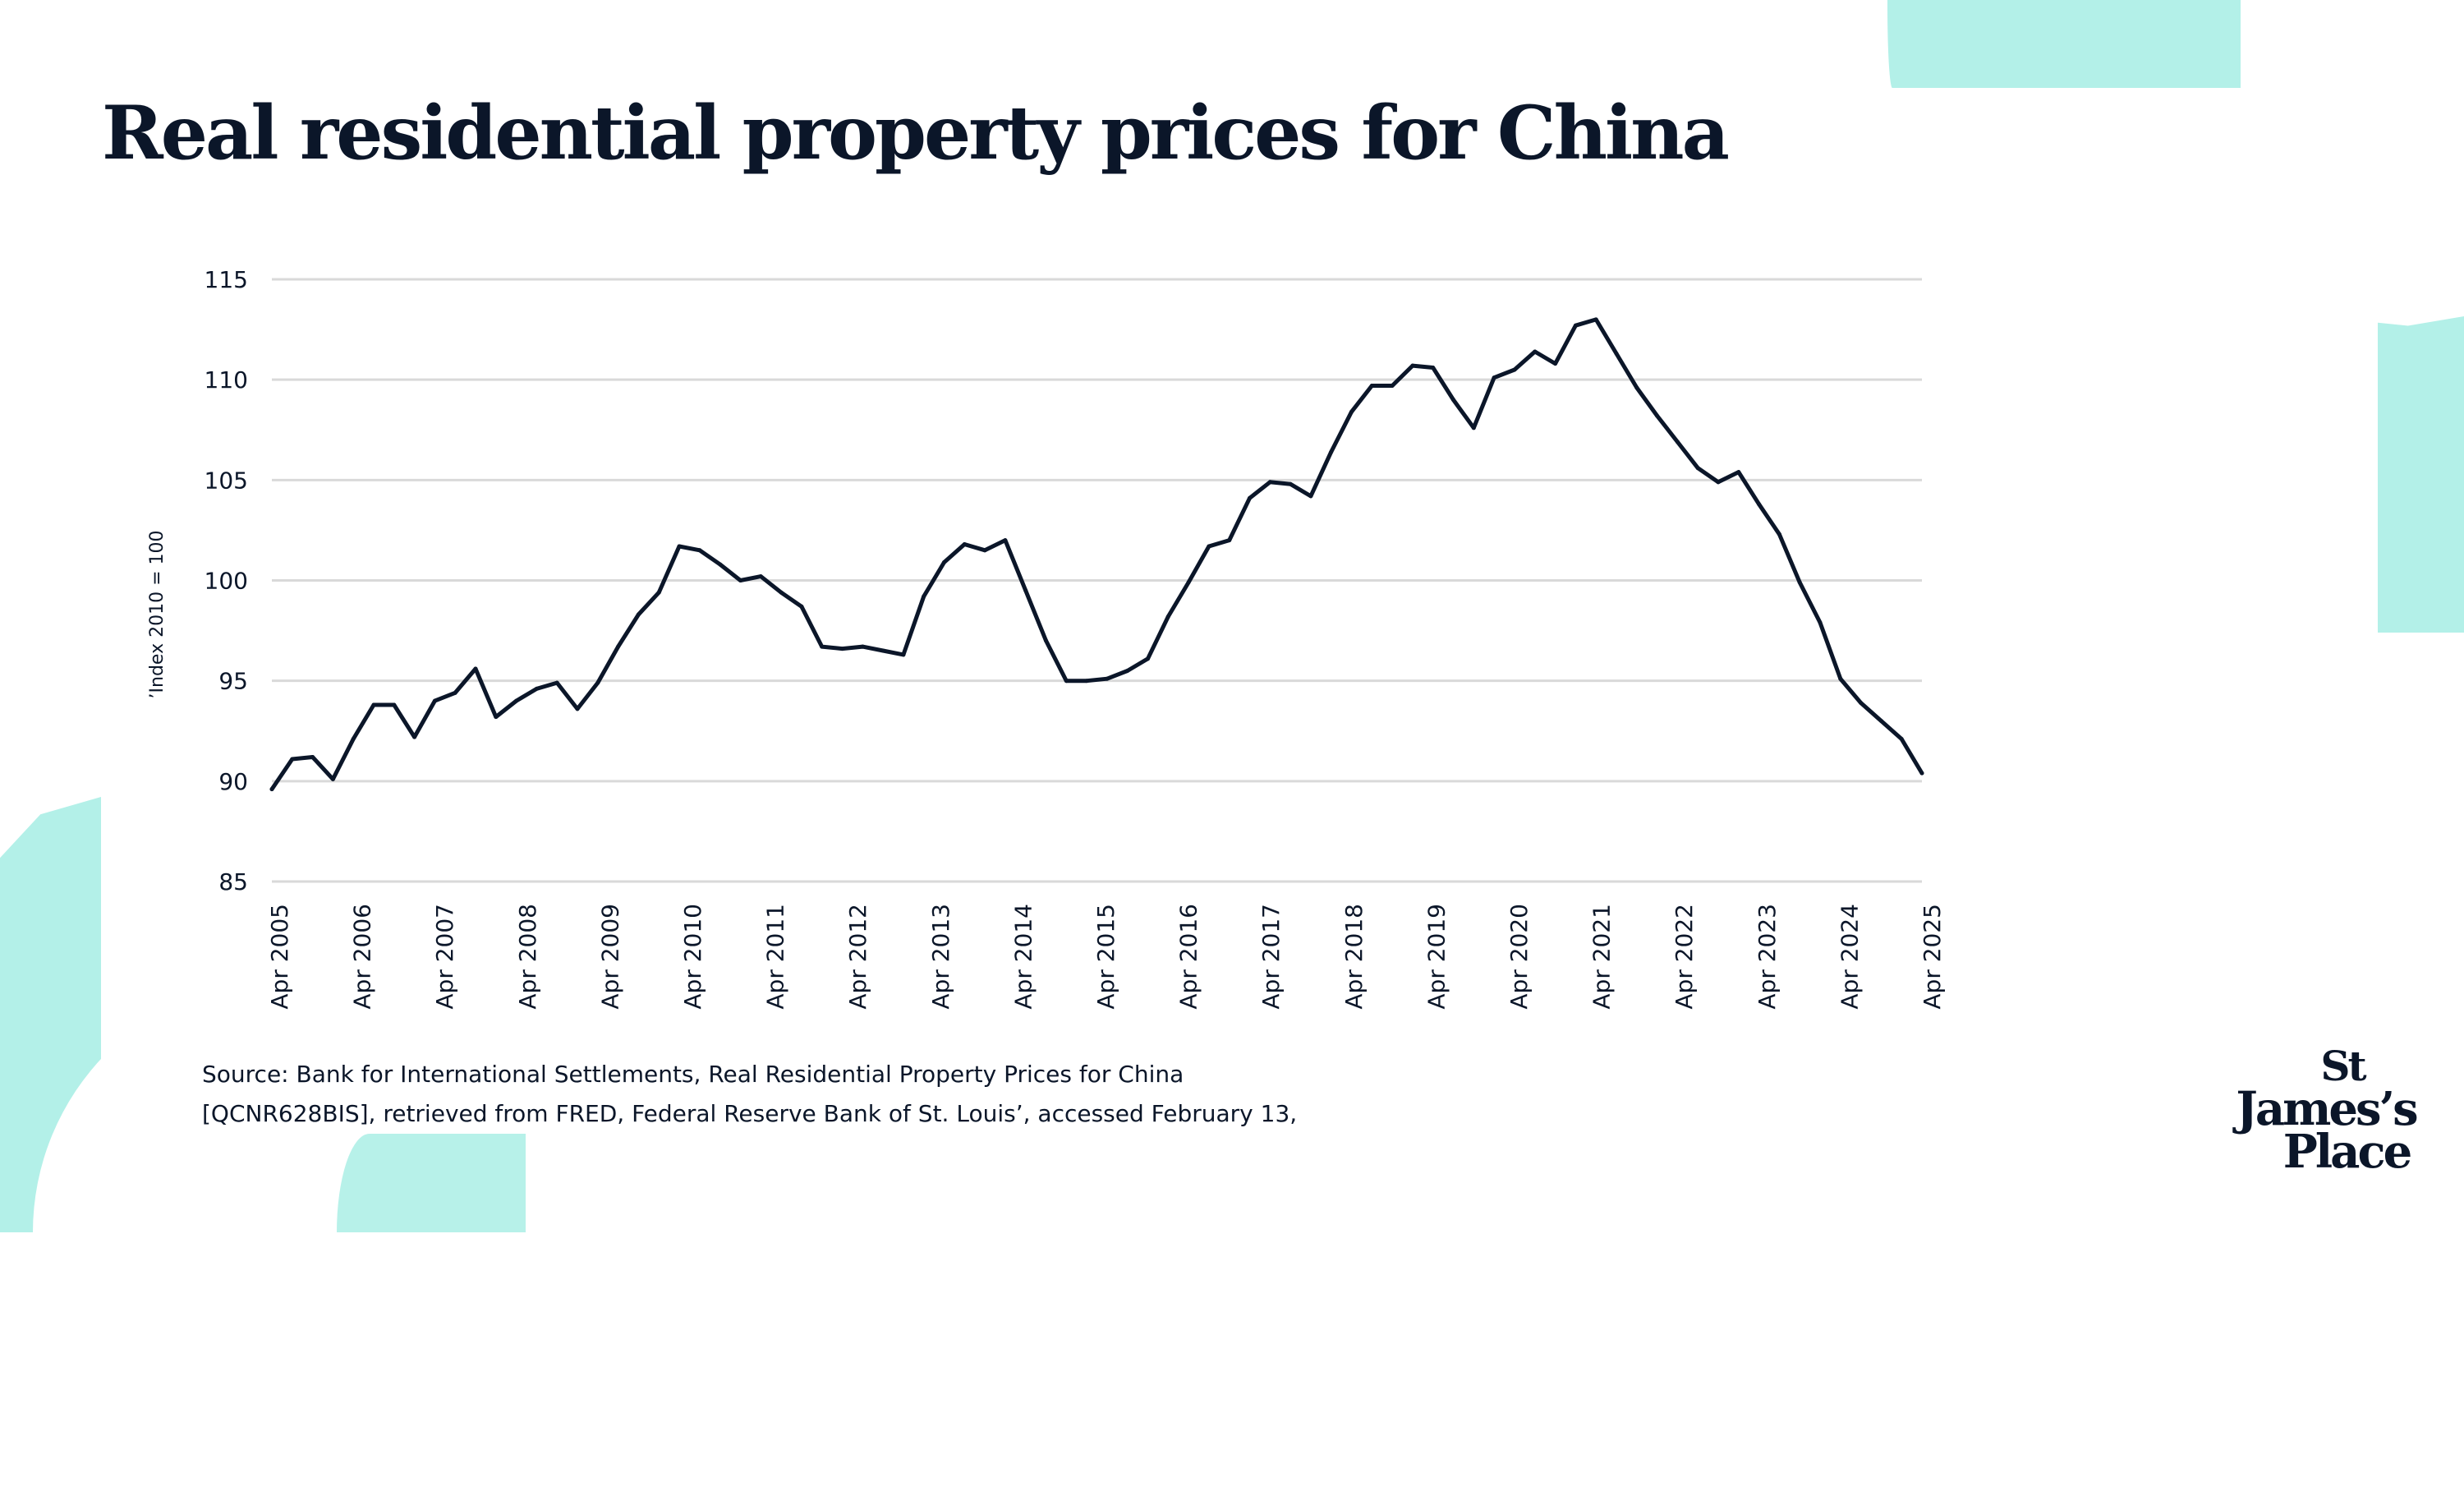  I want to click on y-tick-label: 105, so click(227, 480).